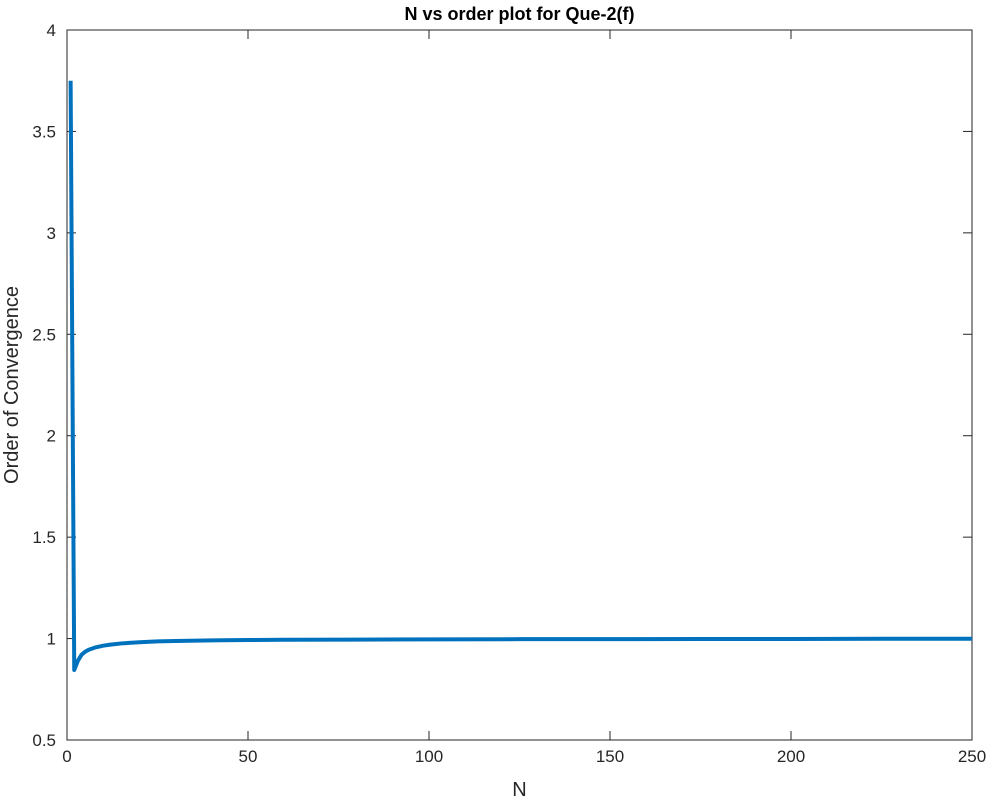 The height and width of the screenshot is (800, 991). I want to click on y-tick-label: 0.5, so click(44, 740).